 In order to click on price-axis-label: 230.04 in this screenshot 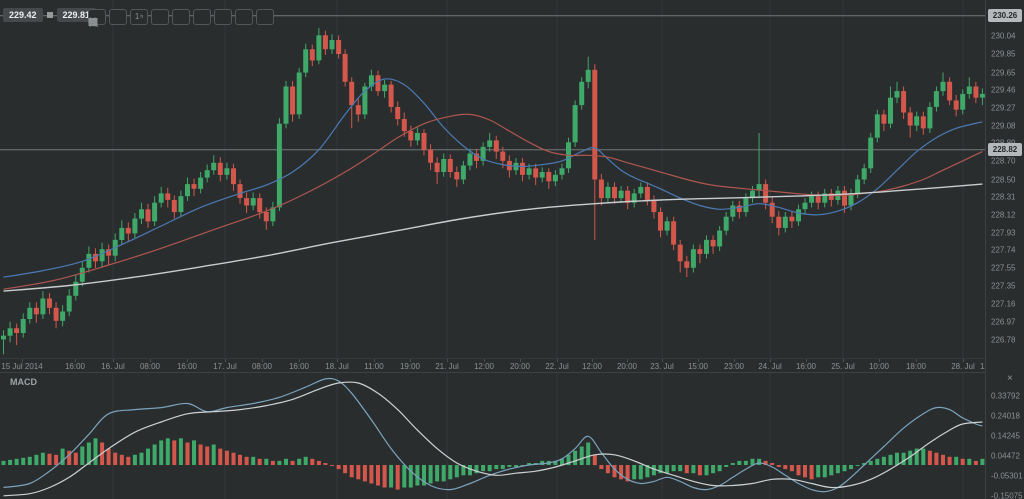, I will do `click(1003, 36)`.